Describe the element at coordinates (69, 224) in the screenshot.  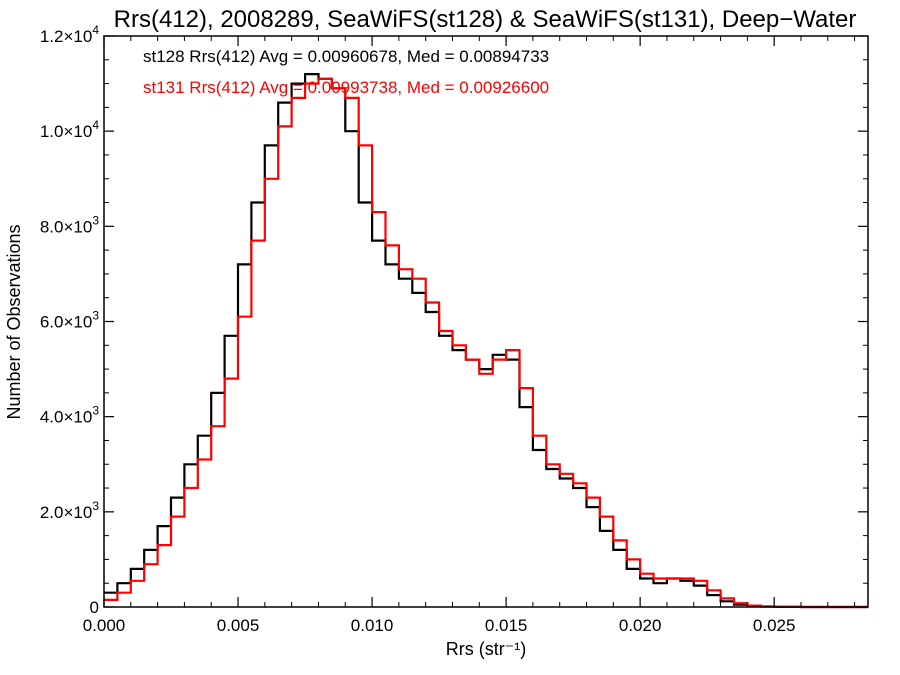
I see `y-tick-label: 8.0×10³` at that location.